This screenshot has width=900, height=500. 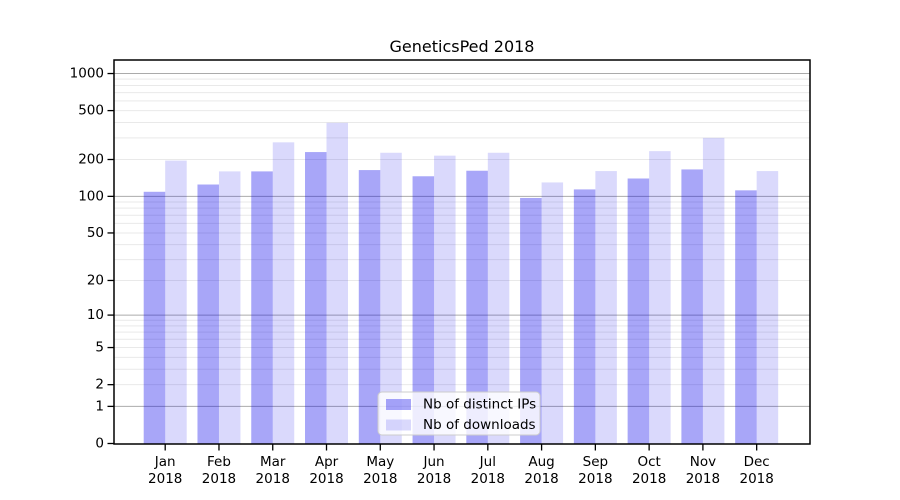 I want to click on bar-downloads-dec, so click(x=767, y=308).